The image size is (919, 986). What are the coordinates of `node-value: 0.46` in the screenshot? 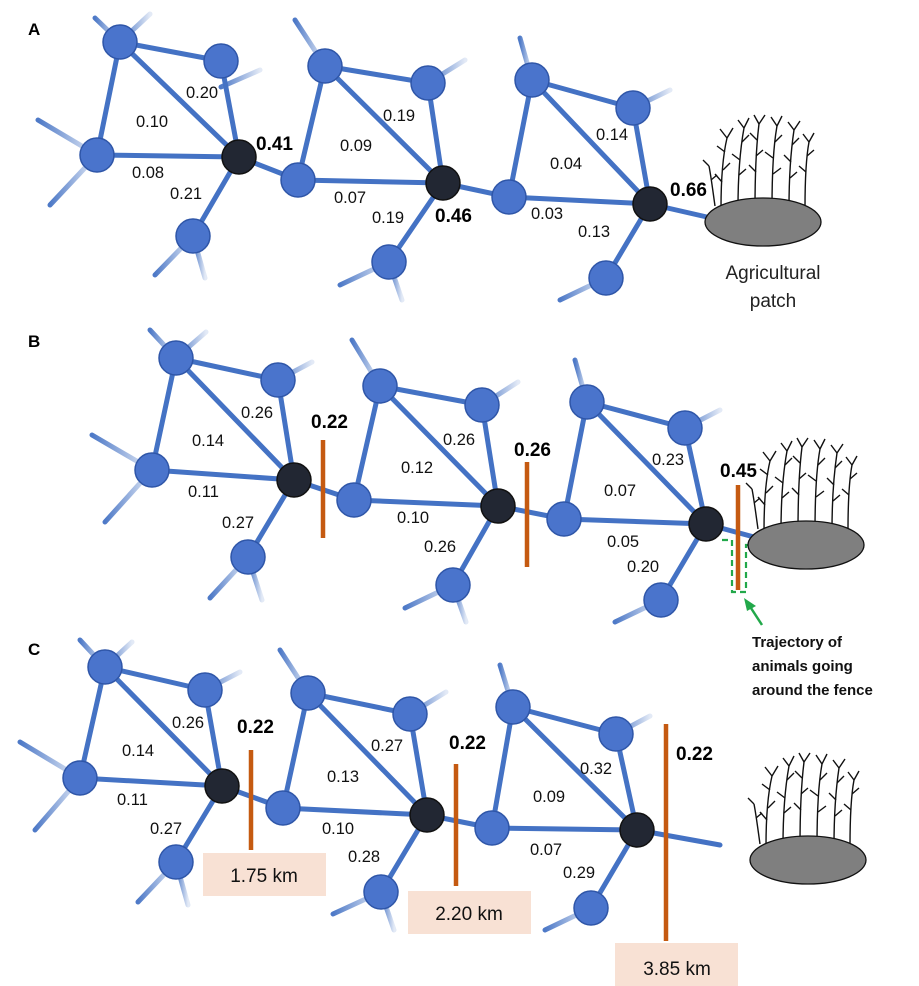 It's located at (453, 216).